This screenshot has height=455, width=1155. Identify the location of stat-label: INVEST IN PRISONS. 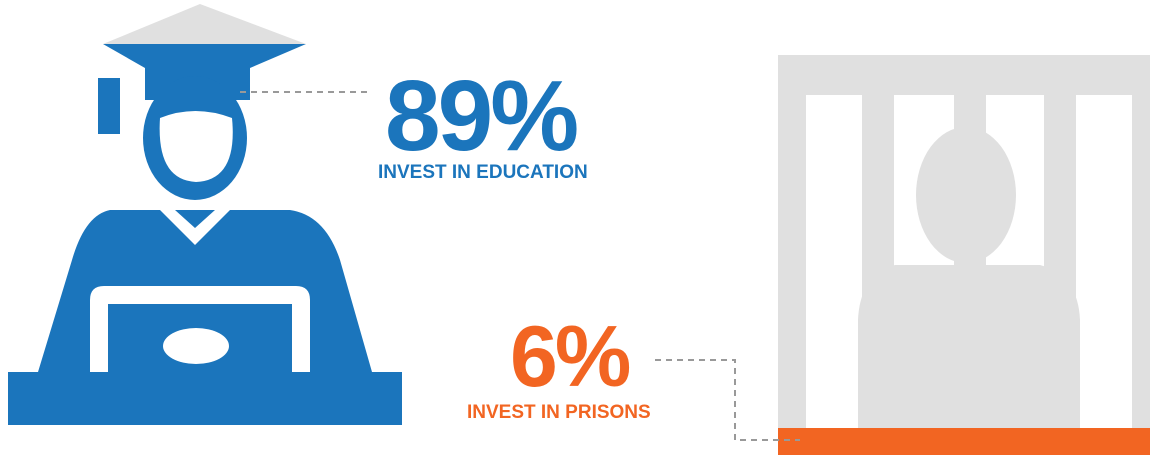
(559, 412).